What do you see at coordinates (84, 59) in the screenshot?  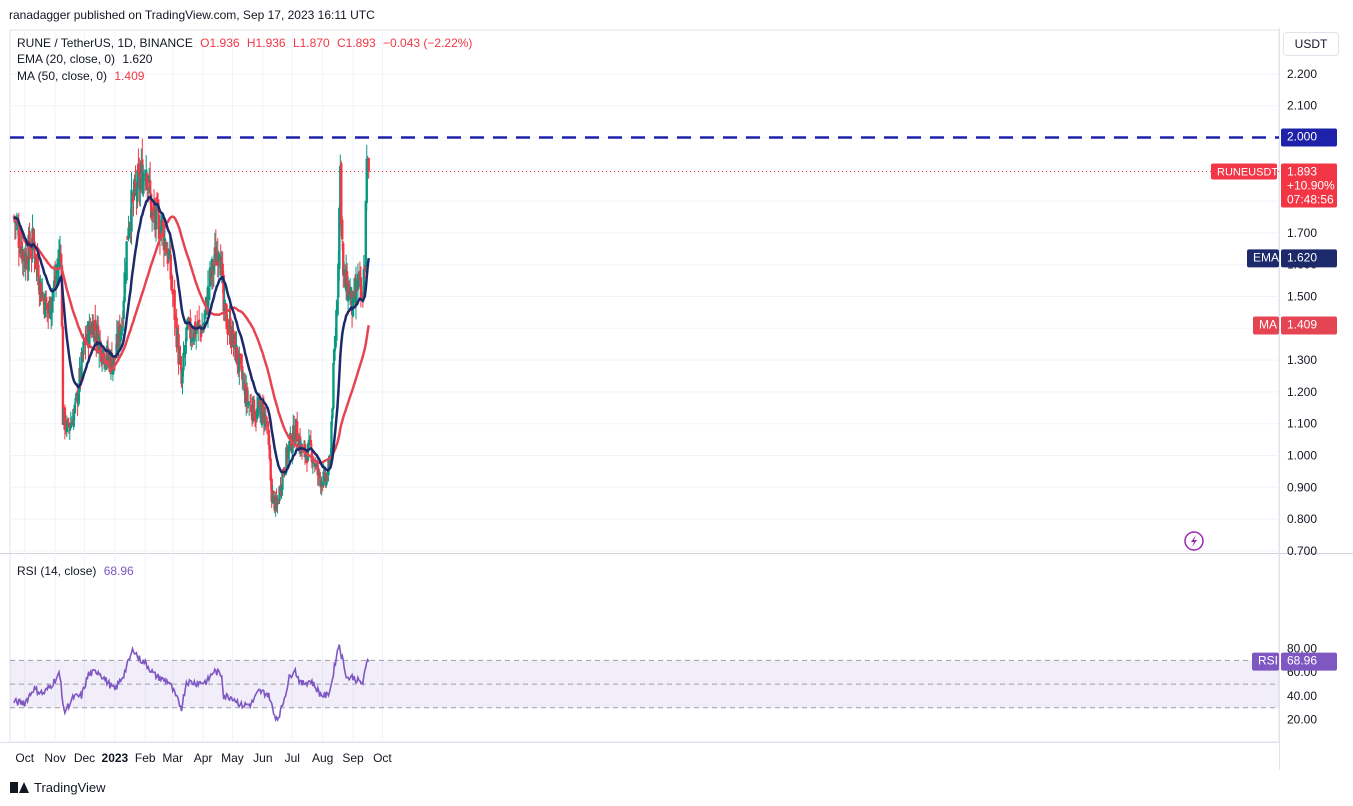 I see `ema-legend: EMA (20, close, 0) 1.620` at bounding box center [84, 59].